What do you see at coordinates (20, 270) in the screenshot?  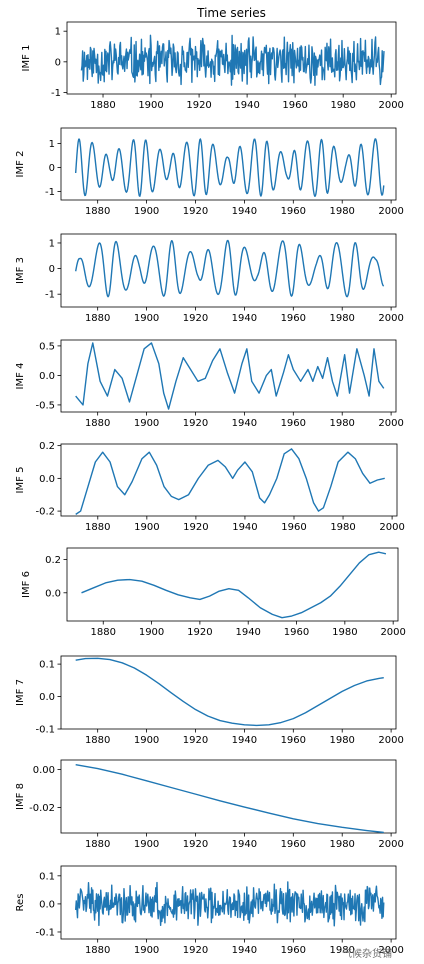 I see `y-axis-label: IMF 3` at bounding box center [20, 270].